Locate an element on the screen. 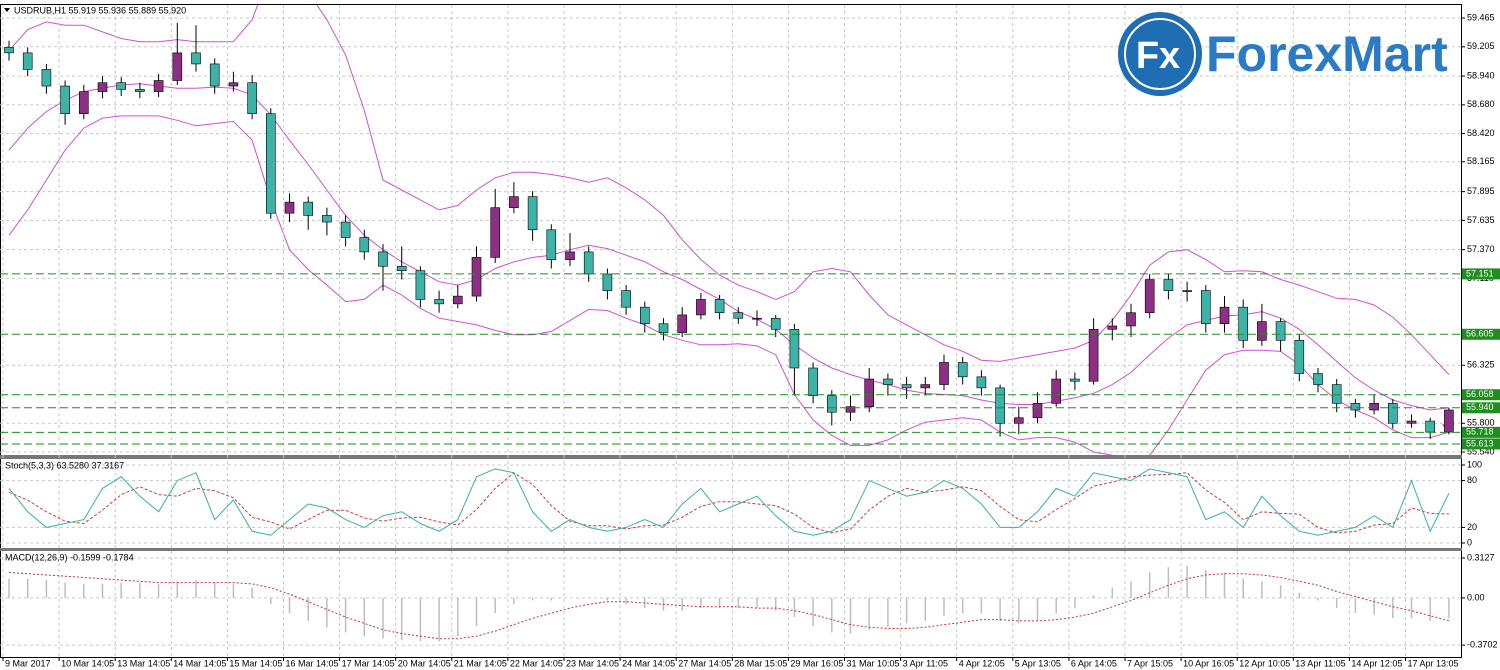  logo-mark: Fx is located at coordinates (1158, 56).